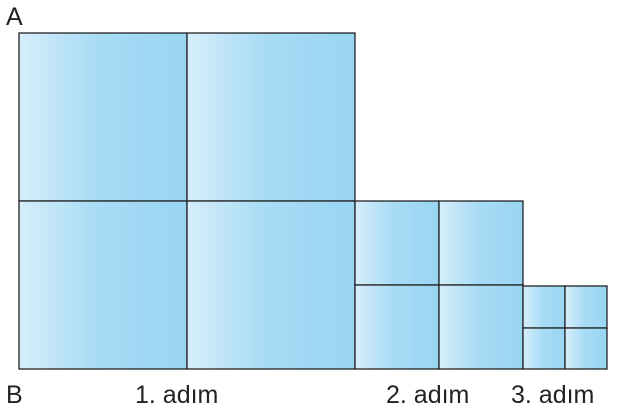 Image resolution: width=619 pixels, height=417 pixels. Describe the element at coordinates (553, 395) in the screenshot. I see `step-3-label: 3. adım` at that location.